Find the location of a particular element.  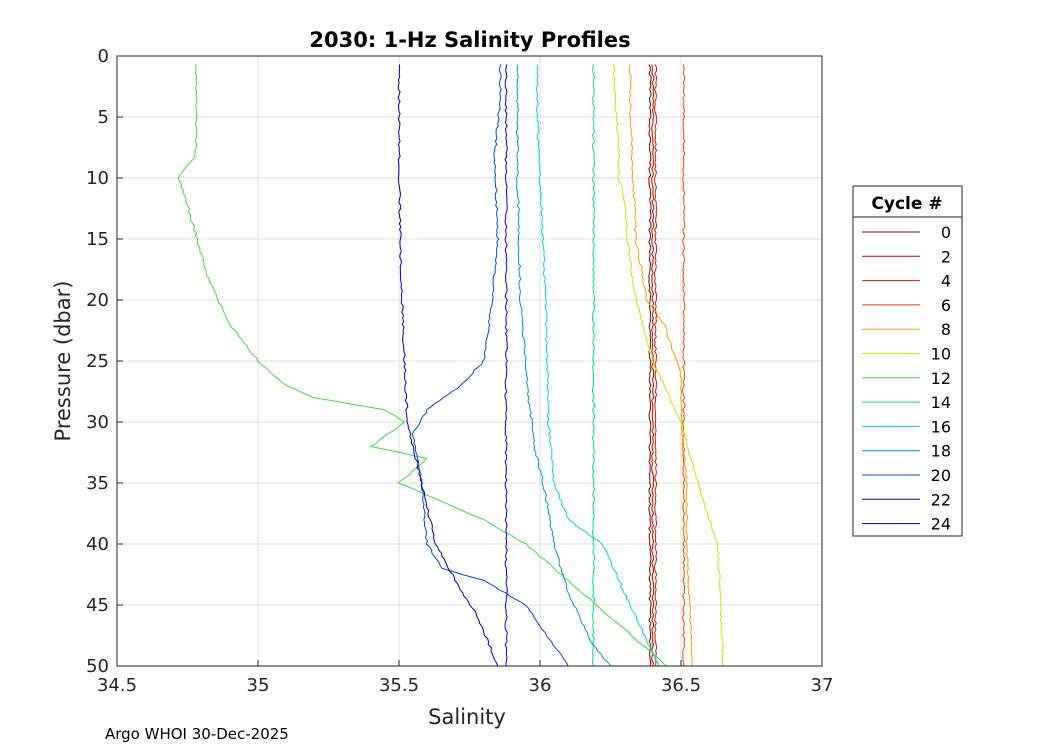

x-tick-label: 36 is located at coordinates (540, 685).